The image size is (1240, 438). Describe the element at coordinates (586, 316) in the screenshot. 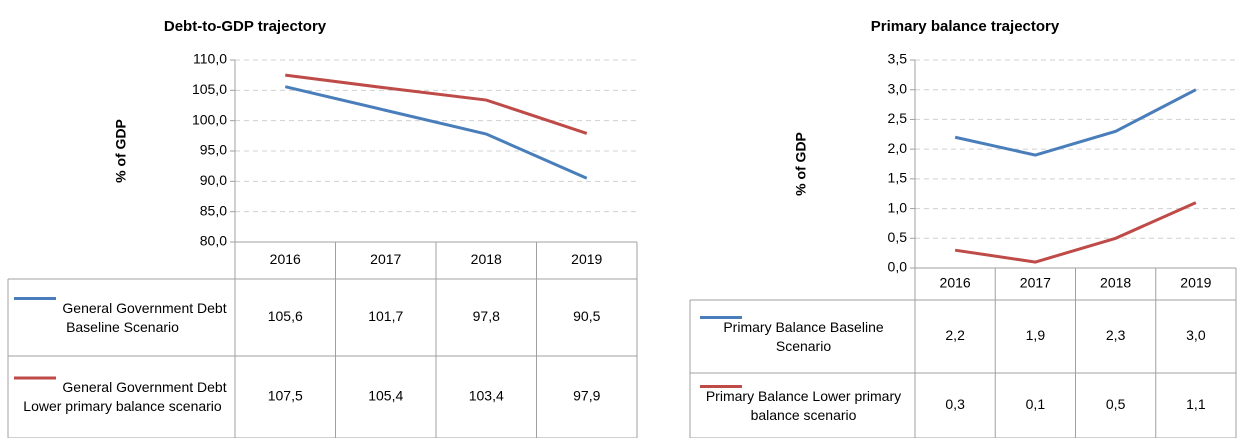

I see `value-label: 90,5` at that location.